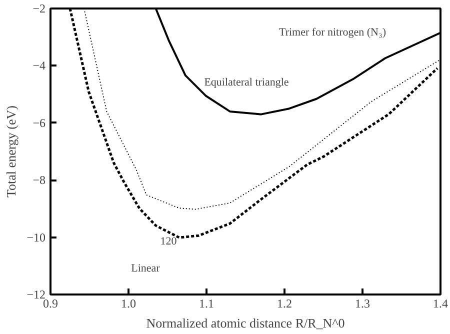 The height and width of the screenshot is (334, 450). I want to click on x-tick-label: 1.2, so click(284, 303).